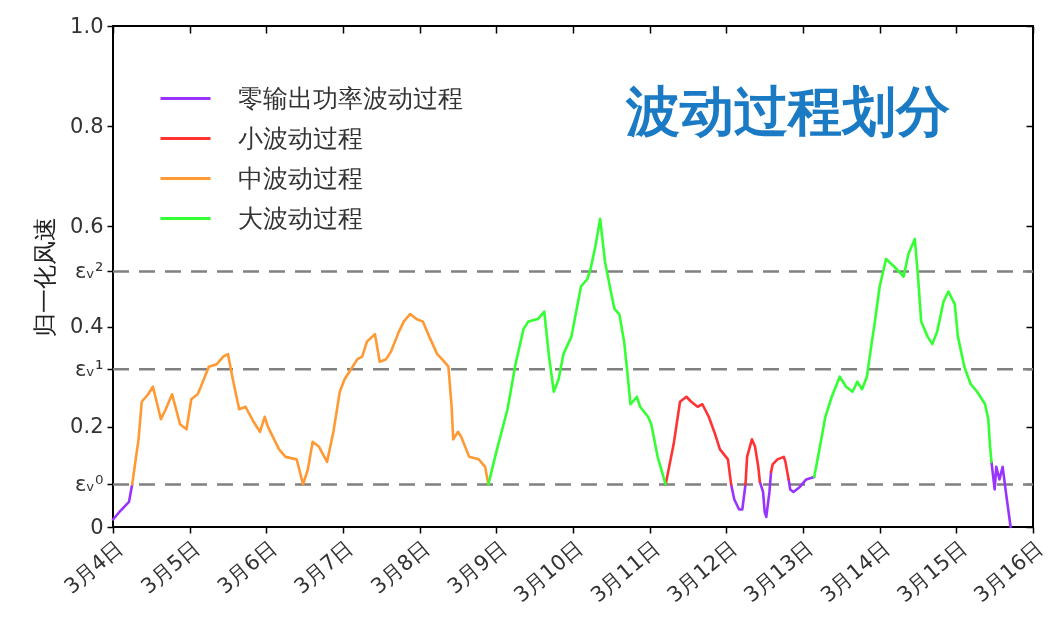 The height and width of the screenshot is (620, 1051). I want to click on y-tick-label: εᵥ⁰, so click(89, 483).